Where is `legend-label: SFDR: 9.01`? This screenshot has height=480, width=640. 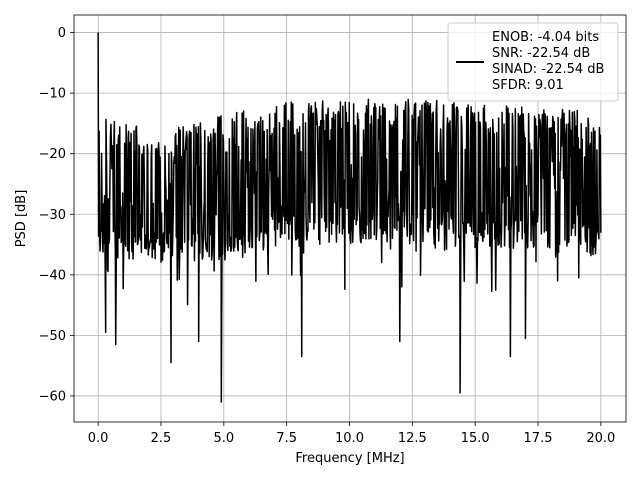 legend-label: SFDR: 9.01 is located at coordinates (528, 85).